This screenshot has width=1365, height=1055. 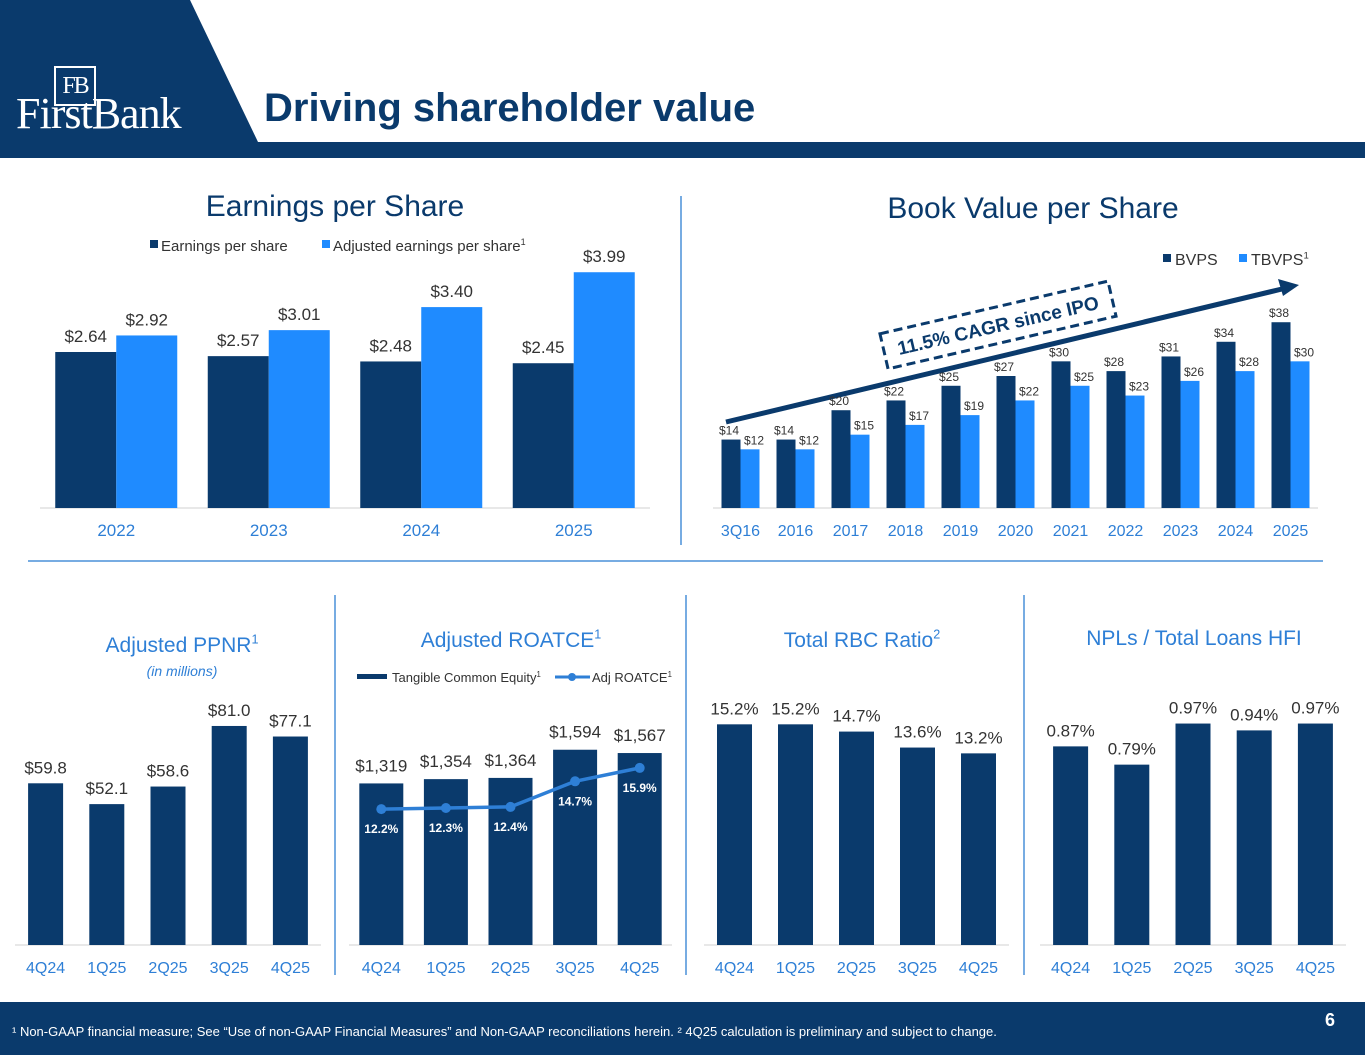 What do you see at coordinates (575, 732) in the screenshot?
I see `roatce-data-label: $1,594` at bounding box center [575, 732].